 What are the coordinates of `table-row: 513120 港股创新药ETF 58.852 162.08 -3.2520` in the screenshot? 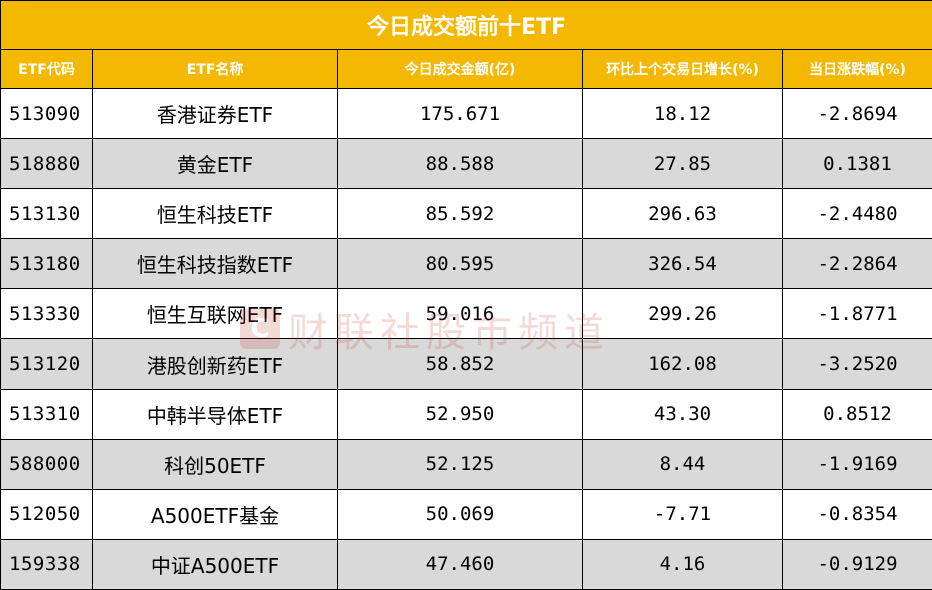 It's located at (466, 364).